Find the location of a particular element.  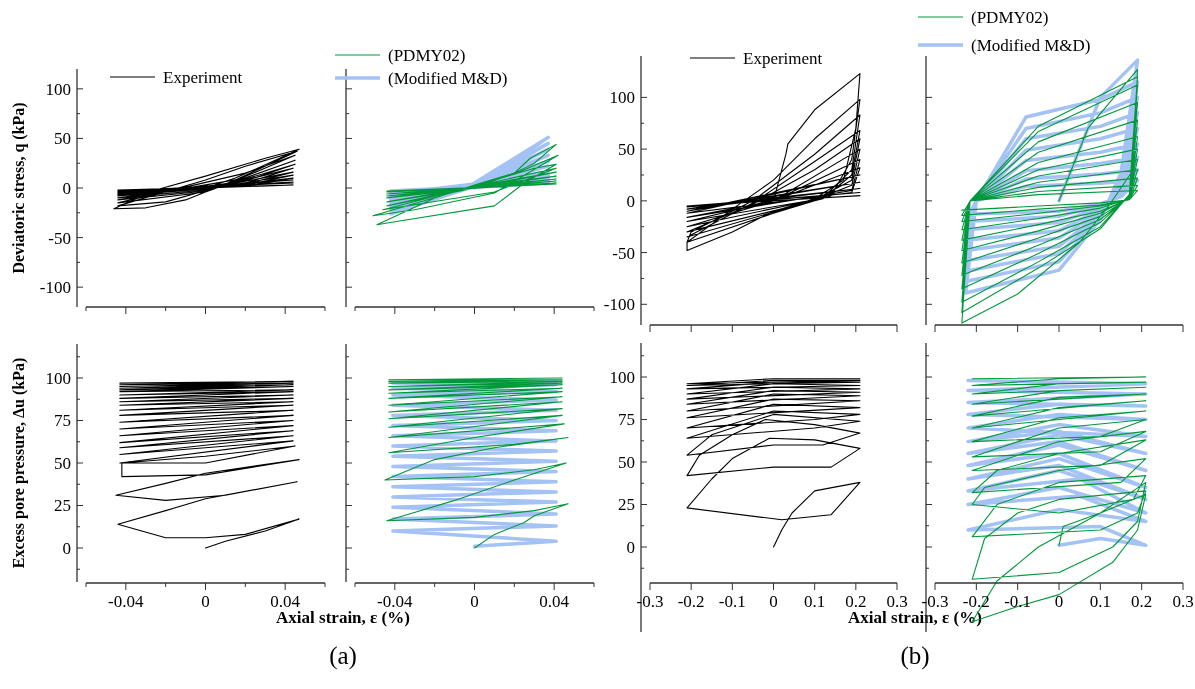

text: (a) is located at coordinates (343, 656).